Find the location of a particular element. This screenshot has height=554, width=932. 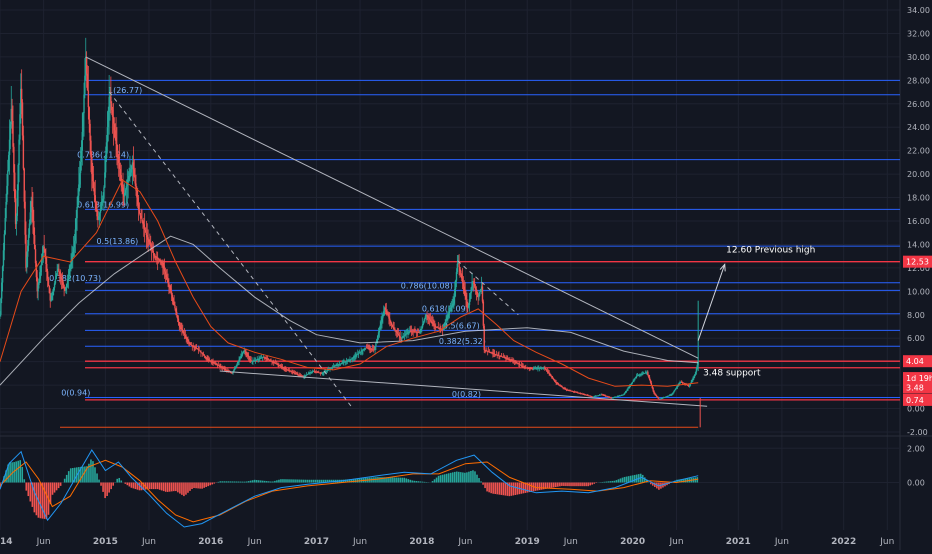

y-tick-label: 28.00 is located at coordinates (918, 80).